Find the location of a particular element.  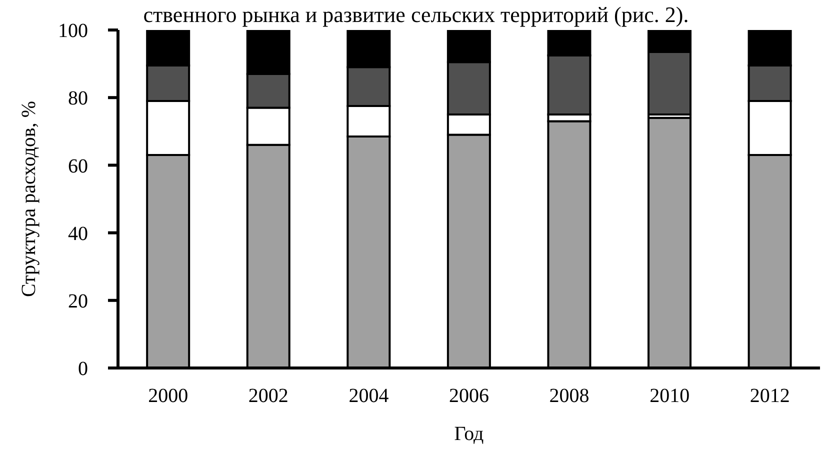

y-axis-title: Структура расходов, % is located at coordinates (29, 199).